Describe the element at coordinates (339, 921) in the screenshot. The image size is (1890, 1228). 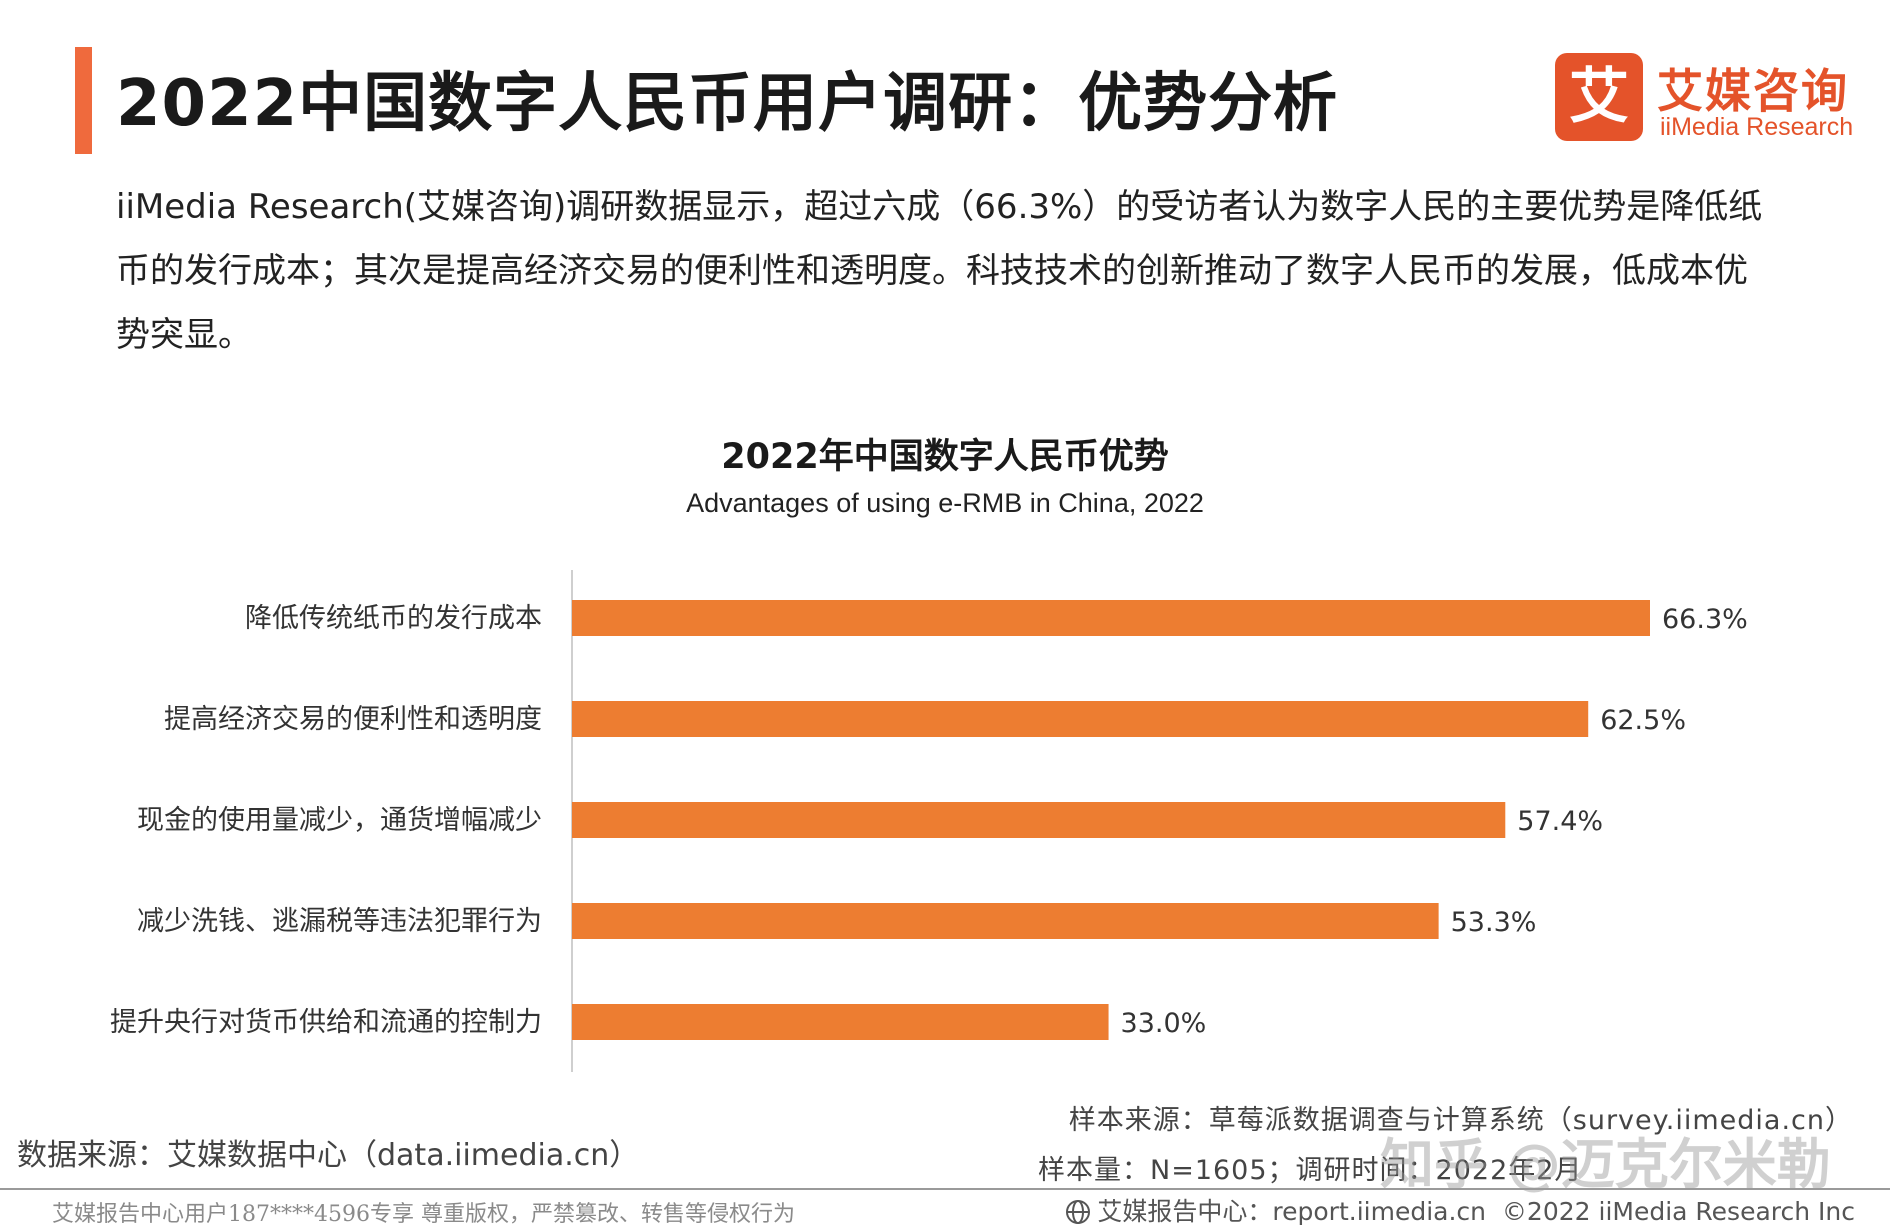
I see `category-label: 减少洗钱、逃漏税等违法犯罪行为` at that location.